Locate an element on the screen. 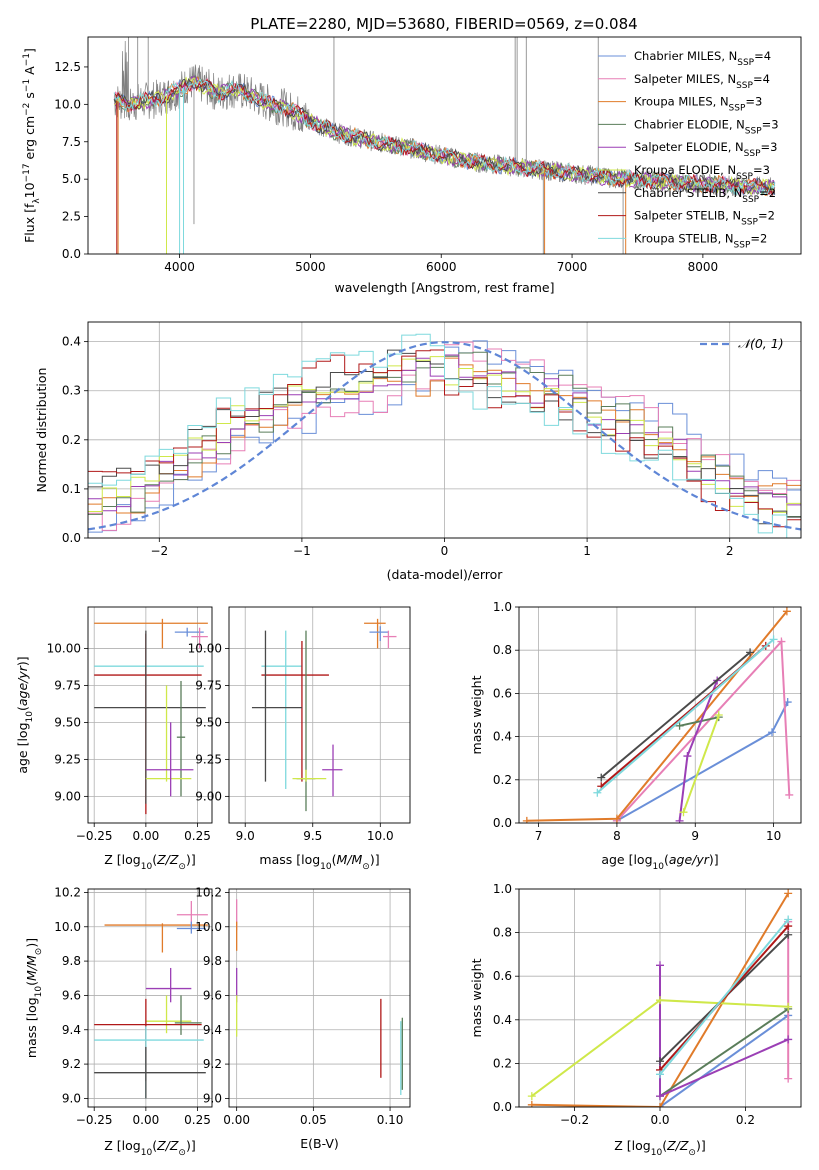 This screenshot has height=1170, width=819. y-tick-label: 7.5 is located at coordinates (71, 142).